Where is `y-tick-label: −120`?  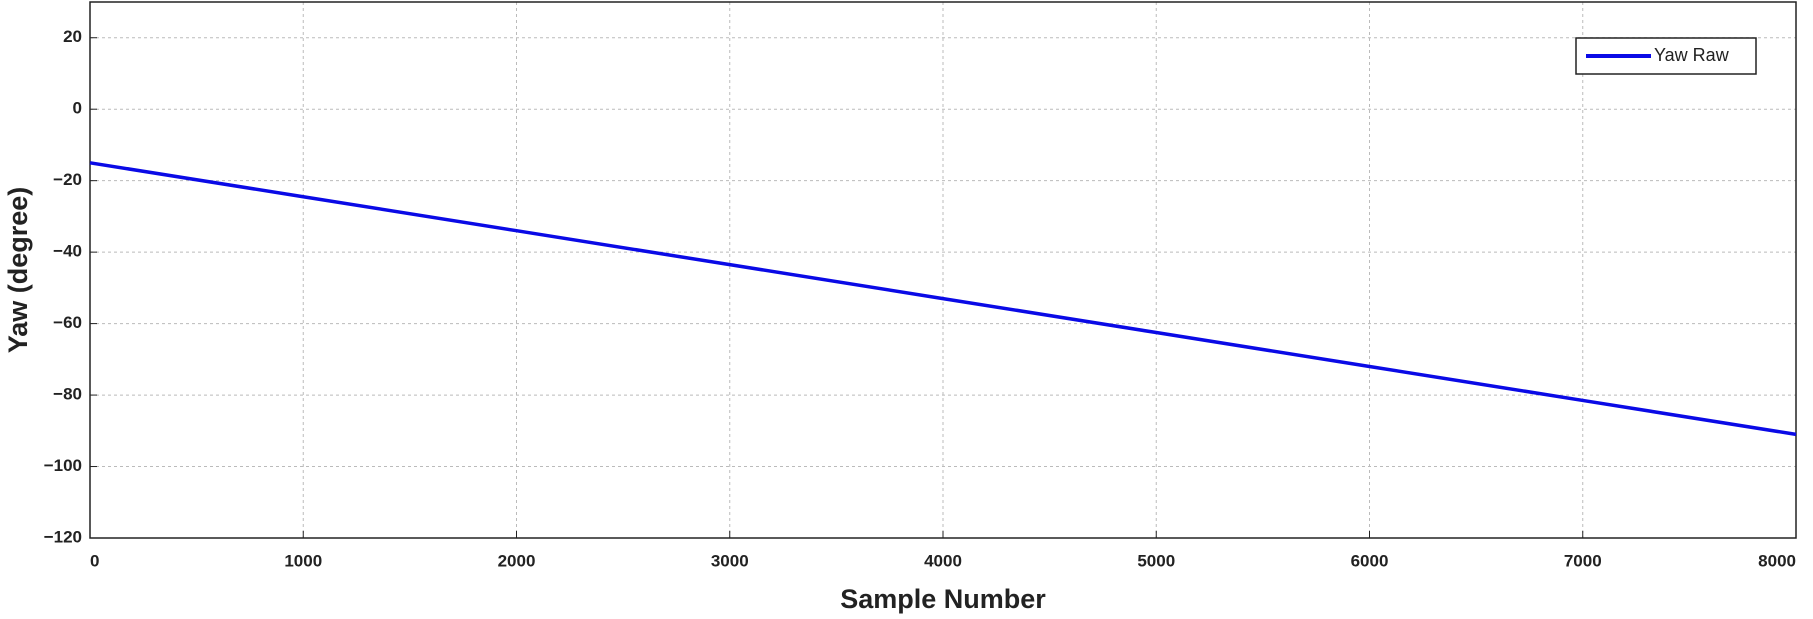 y-tick-label: −120 is located at coordinates (63, 536).